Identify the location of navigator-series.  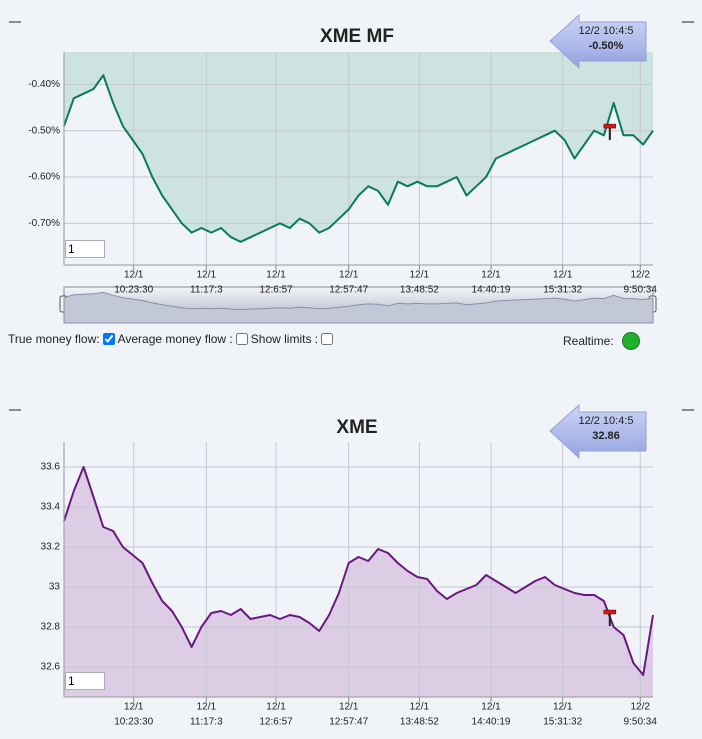
(358, 307).